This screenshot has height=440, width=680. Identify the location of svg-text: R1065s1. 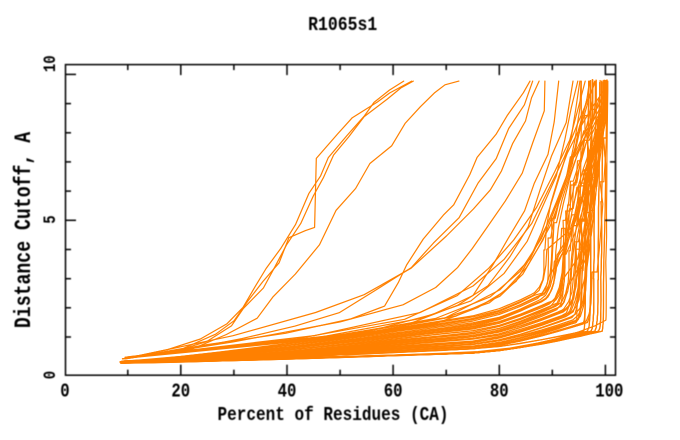
(342, 26).